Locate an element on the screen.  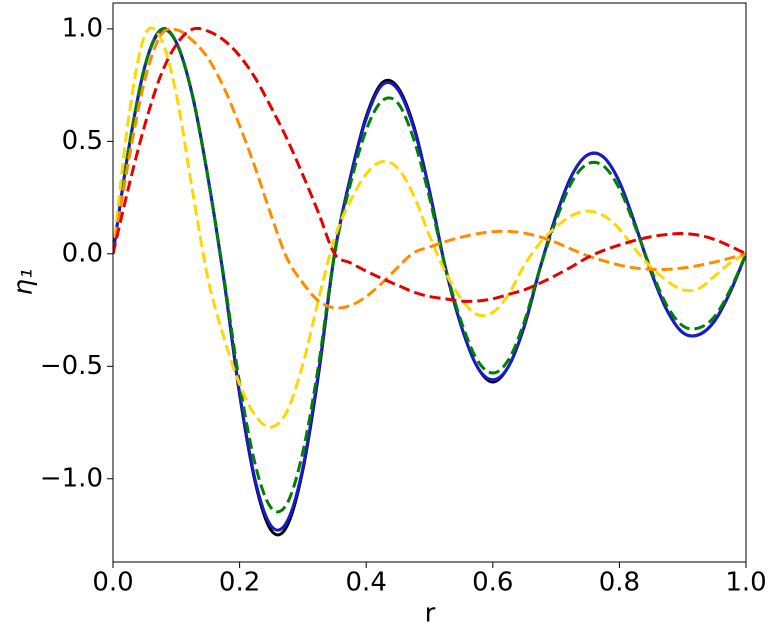
x-tick-label: 1.0 is located at coordinates (745, 583).